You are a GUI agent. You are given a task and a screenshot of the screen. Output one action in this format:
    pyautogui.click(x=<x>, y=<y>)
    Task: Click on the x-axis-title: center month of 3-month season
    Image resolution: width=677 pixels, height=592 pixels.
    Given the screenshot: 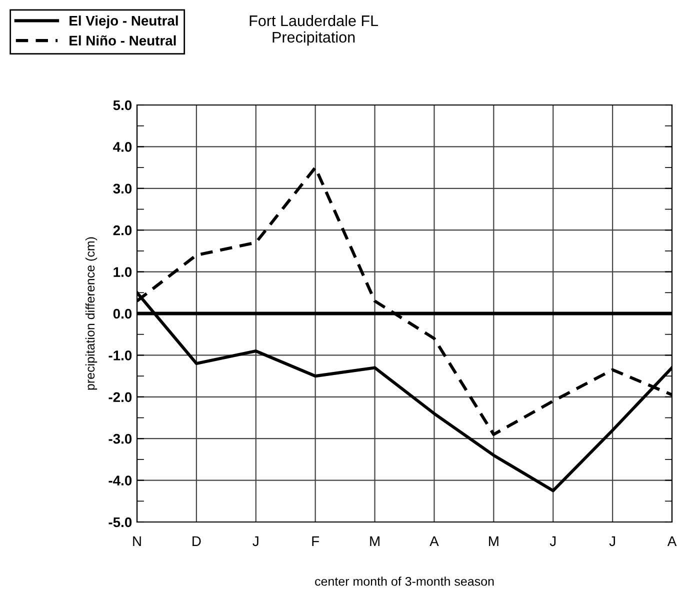 What is the action you would take?
    pyautogui.click(x=404, y=581)
    